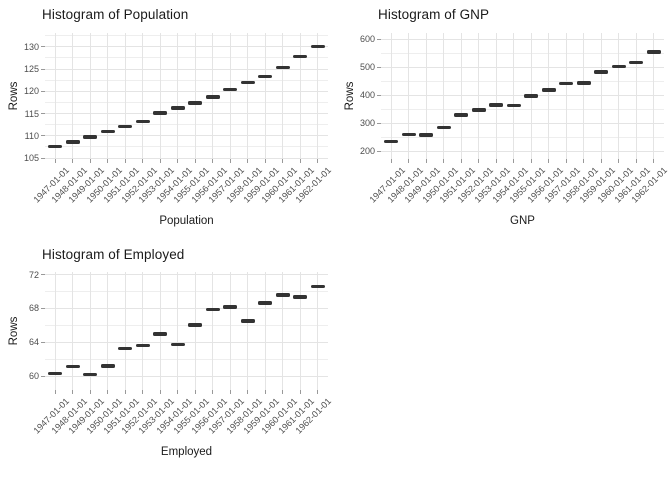  Describe the element at coordinates (33, 342) in the screenshot. I see `y-tick-label: 64` at that location.